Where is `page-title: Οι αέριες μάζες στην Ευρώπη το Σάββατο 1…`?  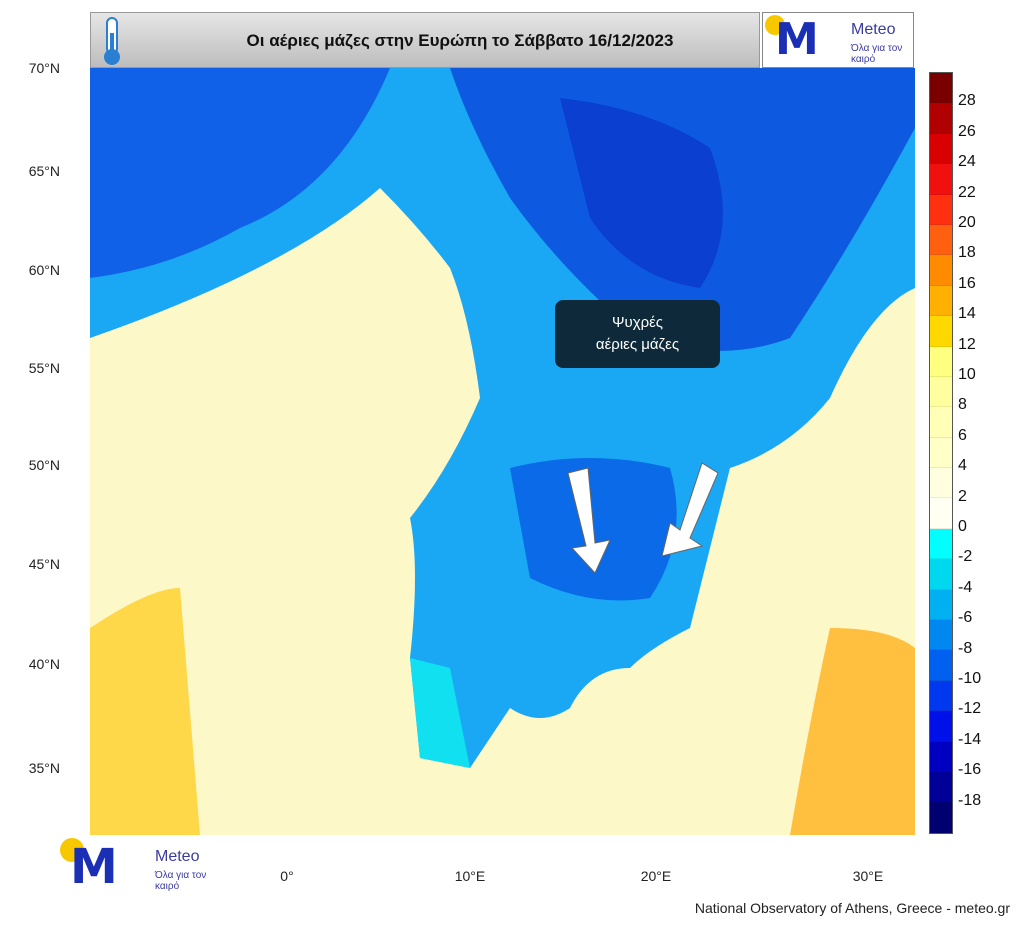 page-title: Οι αέριες μάζες στην Ευρώπη το Σάββατο 1… is located at coordinates (460, 40).